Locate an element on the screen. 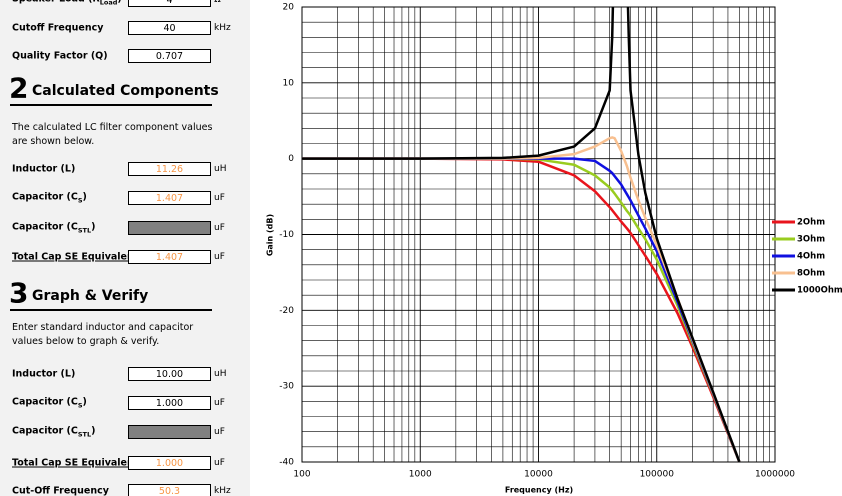  label-part: Speaker Load (R is located at coordinates (56, 2).